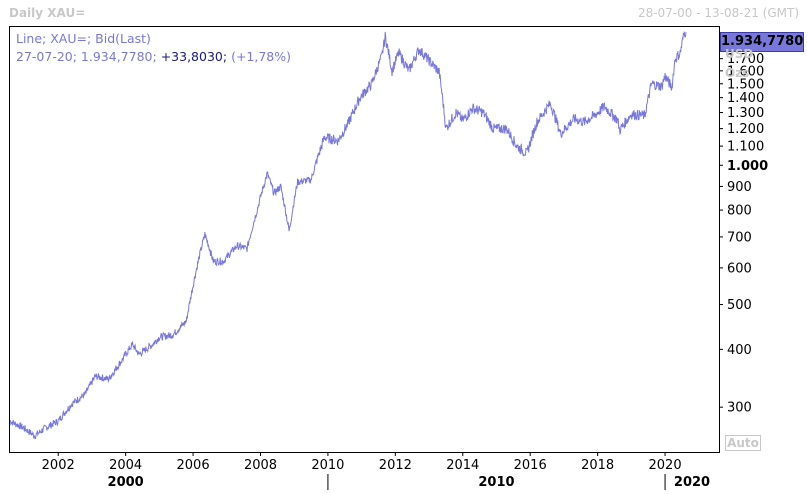 The image size is (807, 494). I want to click on legend-date-value: 27-07-20; 1.934,7780;, so click(86, 56).